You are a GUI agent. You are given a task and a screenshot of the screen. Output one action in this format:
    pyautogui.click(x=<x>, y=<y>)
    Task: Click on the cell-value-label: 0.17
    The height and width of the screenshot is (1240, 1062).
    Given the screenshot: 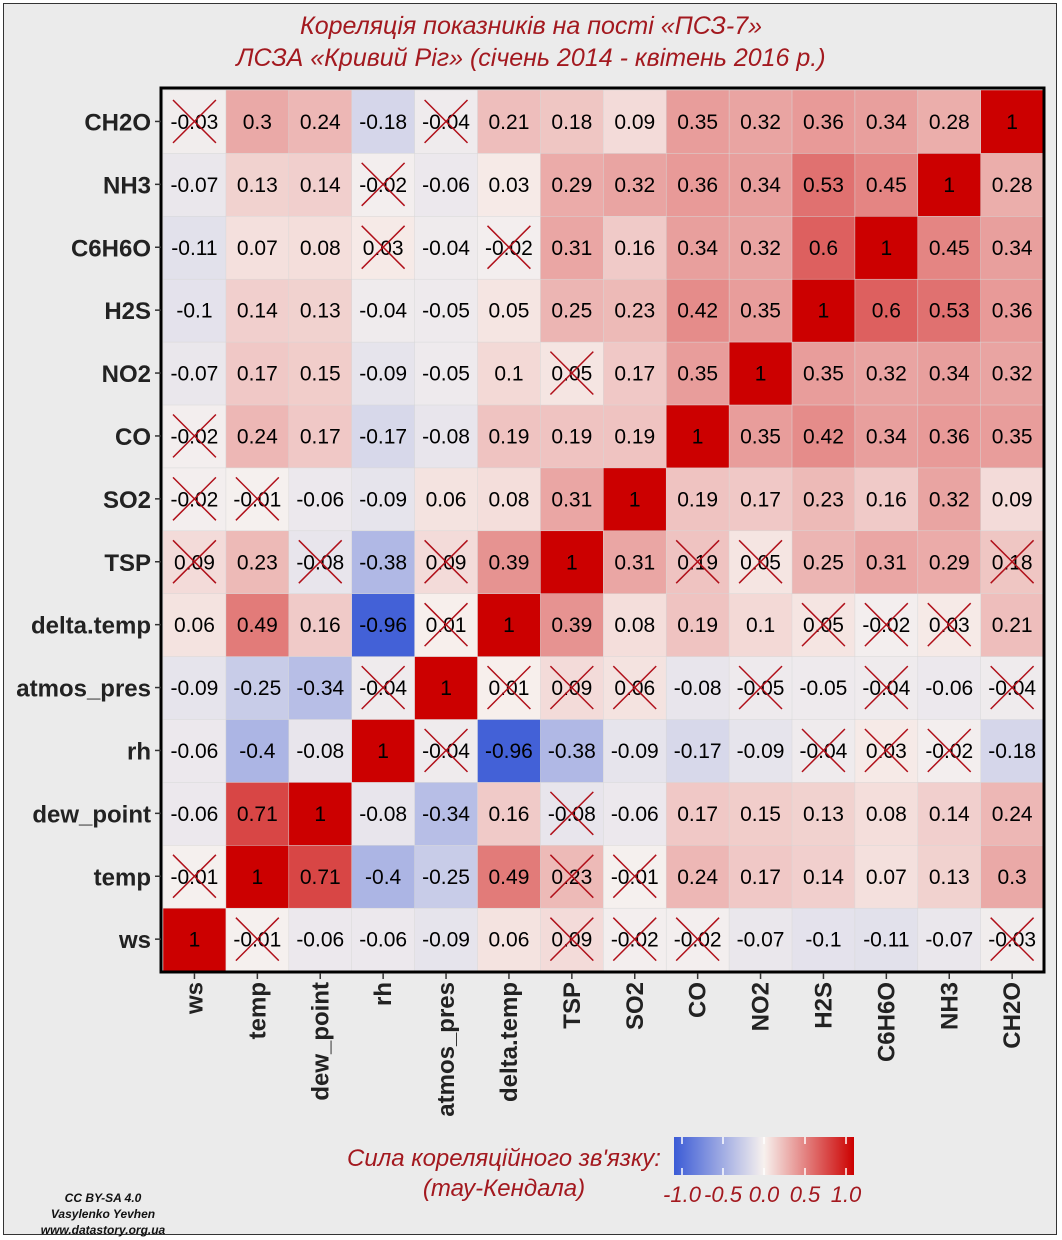 What is the action you would take?
    pyautogui.click(x=257, y=374)
    